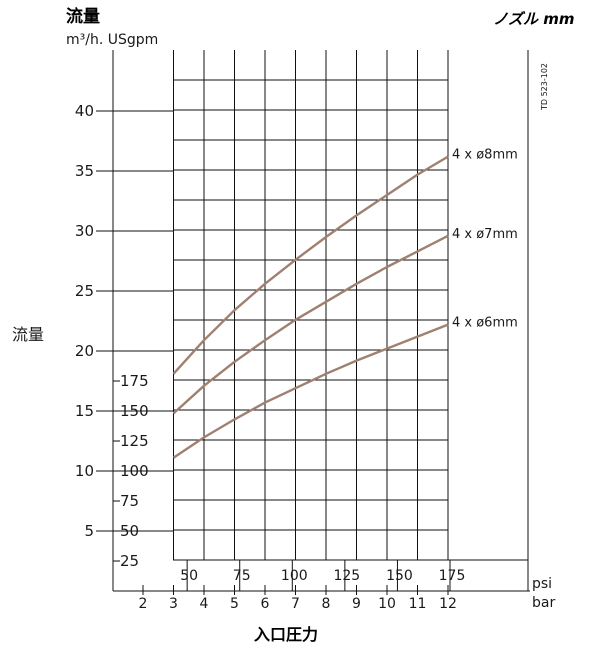 This screenshot has height=659, width=602. What do you see at coordinates (129, 531) in the screenshot?
I see `usgpm-tick-label: 50` at bounding box center [129, 531].